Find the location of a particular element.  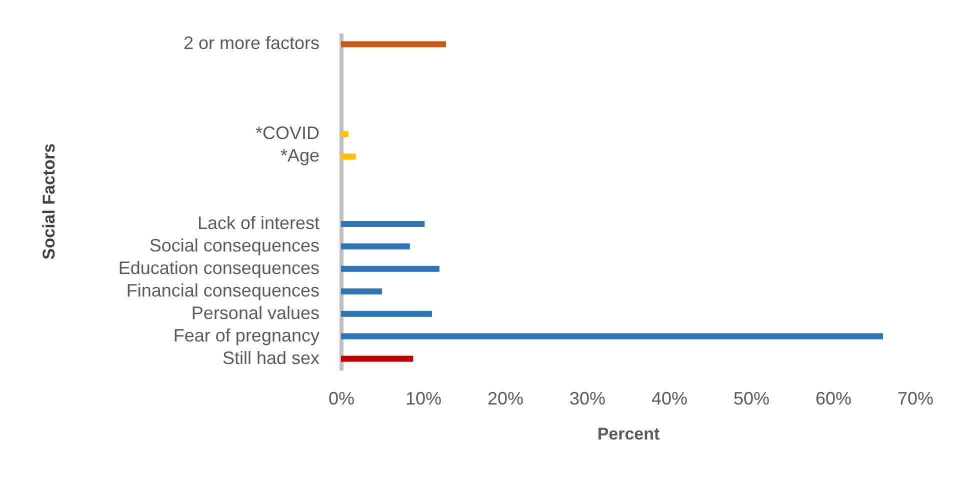

x-tick-label: 60% is located at coordinates (833, 398).